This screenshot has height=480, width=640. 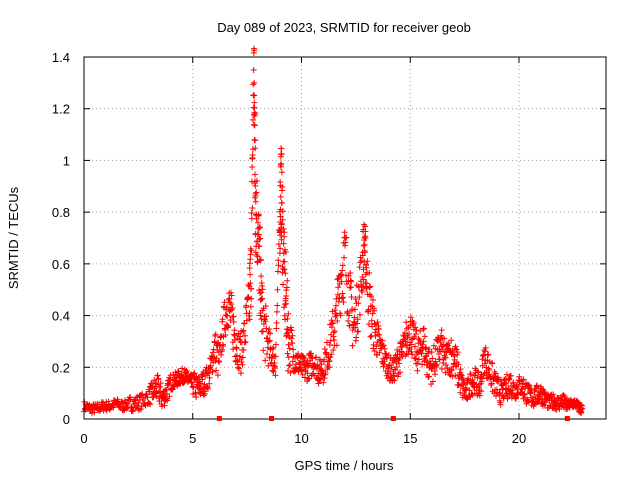 I want to click on y-tick-label: 0.8, so click(x=61, y=212).